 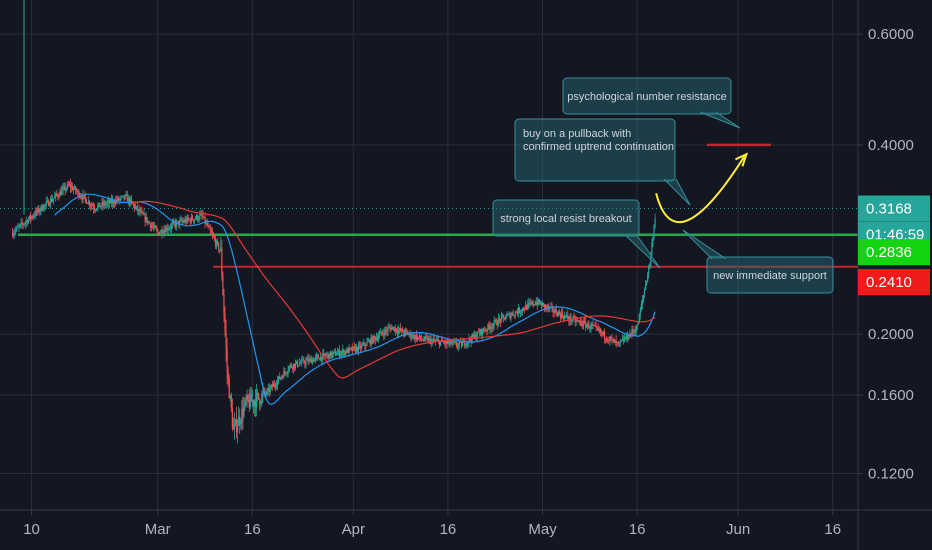 What do you see at coordinates (566, 218) in the screenshot?
I see `callout-box` at bounding box center [566, 218].